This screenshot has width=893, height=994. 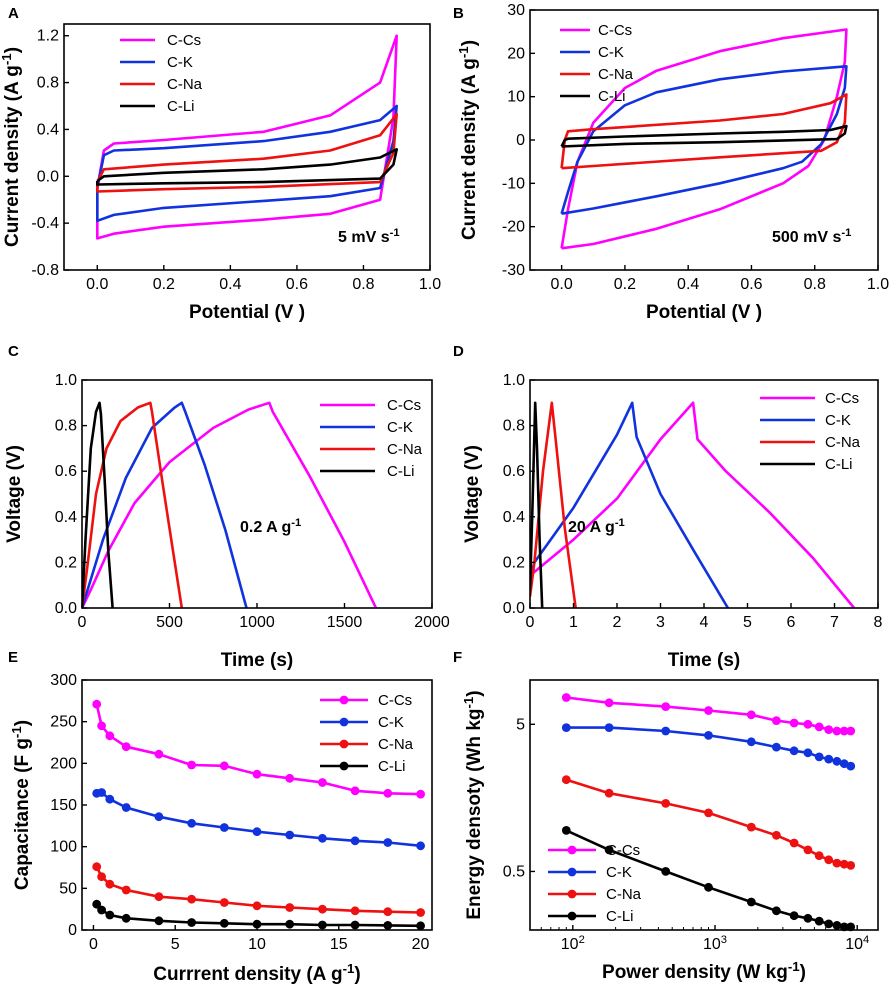 I want to click on chart-b-legend-label-c-na: C-Na, so click(x=616, y=74).